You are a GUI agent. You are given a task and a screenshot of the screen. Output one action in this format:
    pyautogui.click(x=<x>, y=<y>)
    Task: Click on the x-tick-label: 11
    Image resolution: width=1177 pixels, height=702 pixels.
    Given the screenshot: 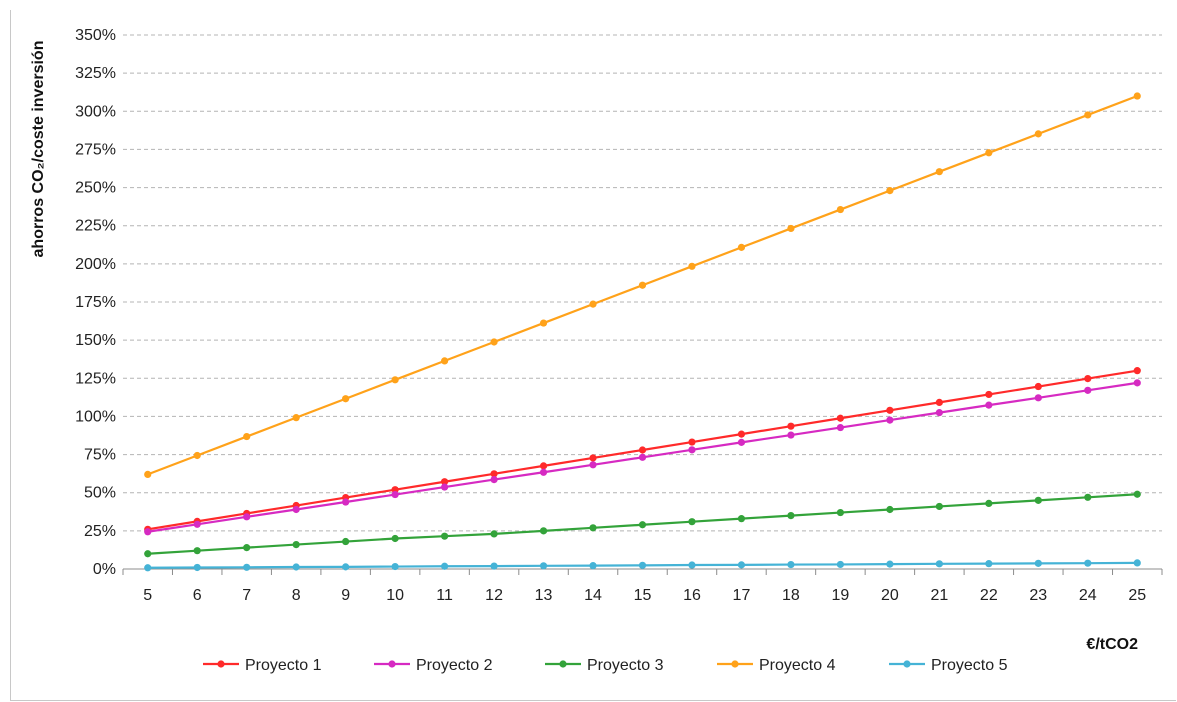 What is the action you would take?
    pyautogui.click(x=444, y=595)
    